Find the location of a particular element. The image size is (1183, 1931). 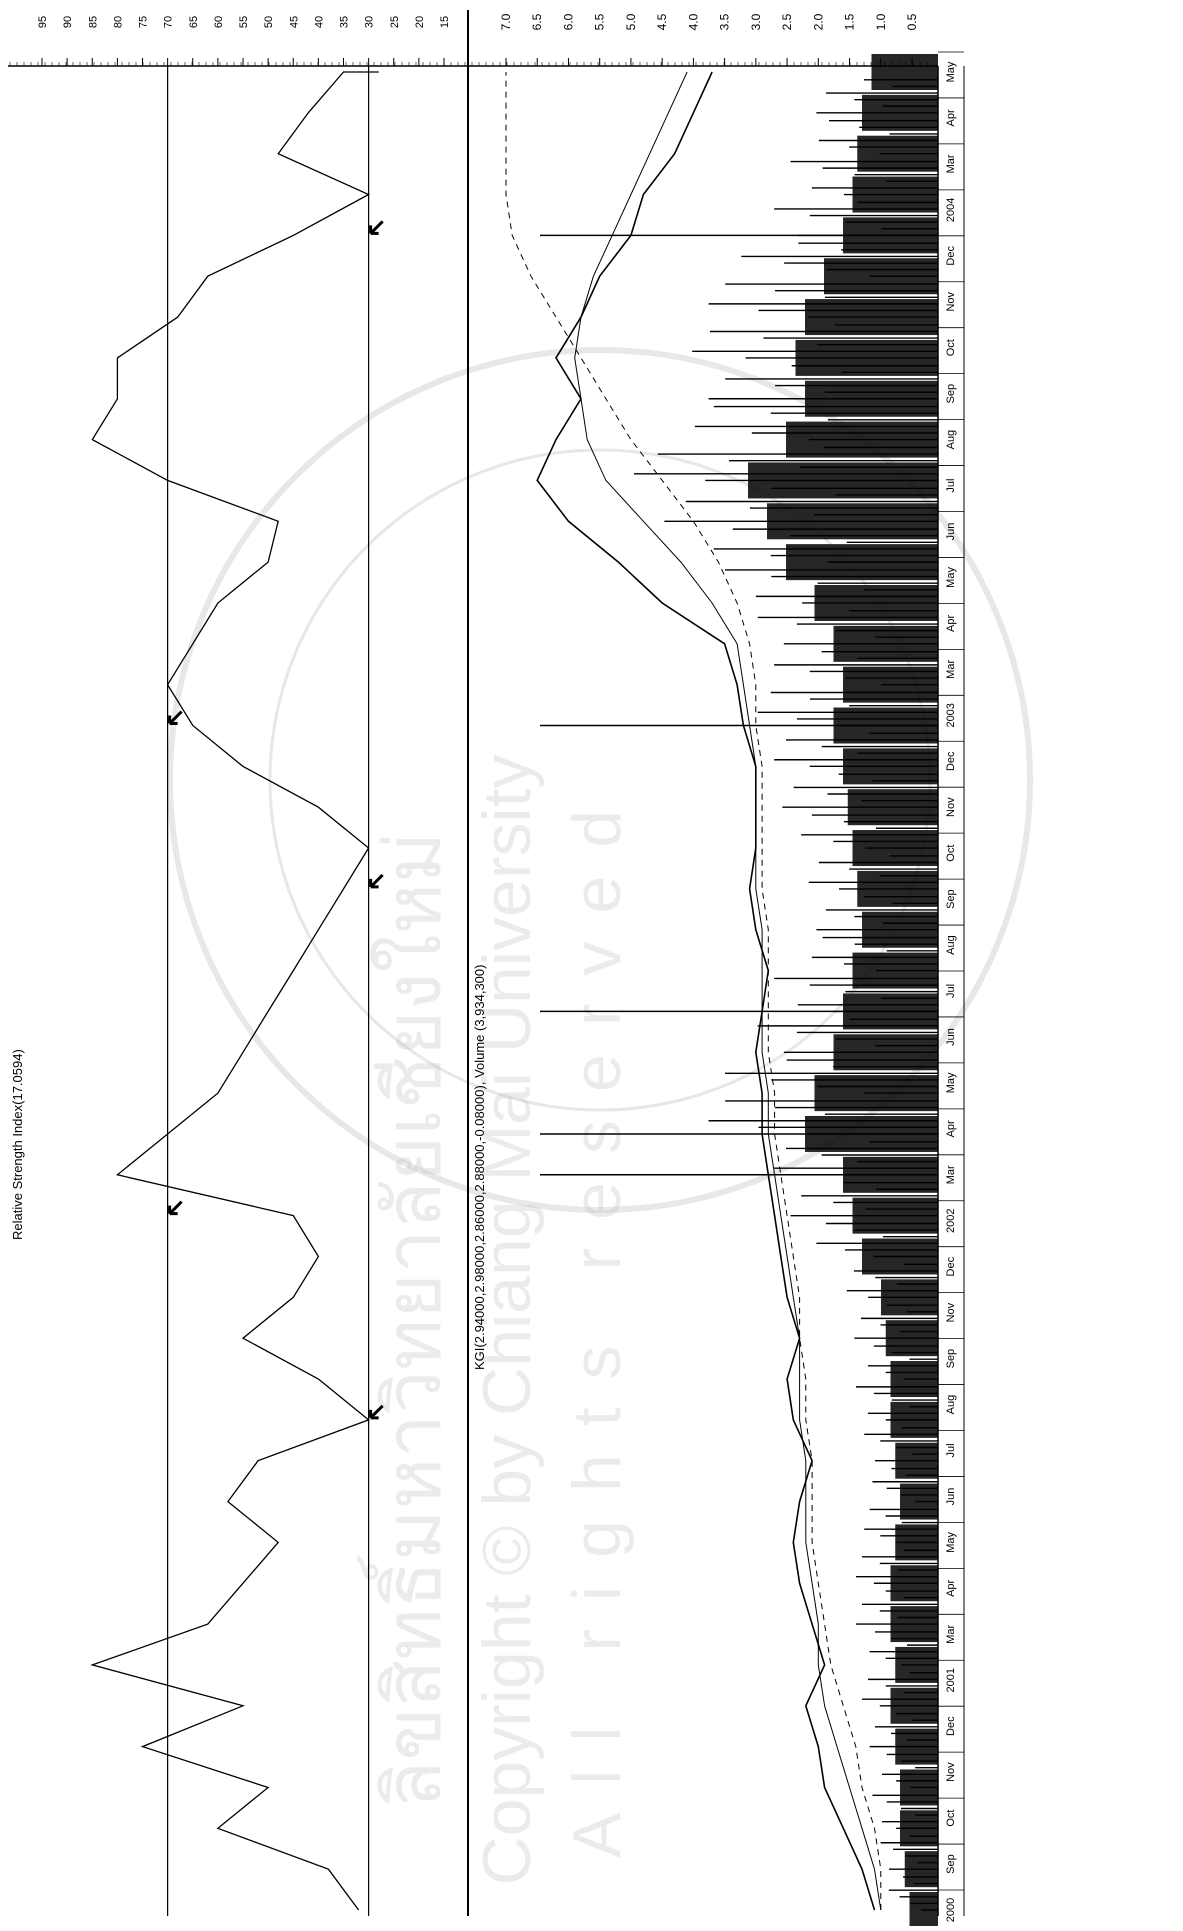

price-tick-label: 5.0 is located at coordinates (631, 21).